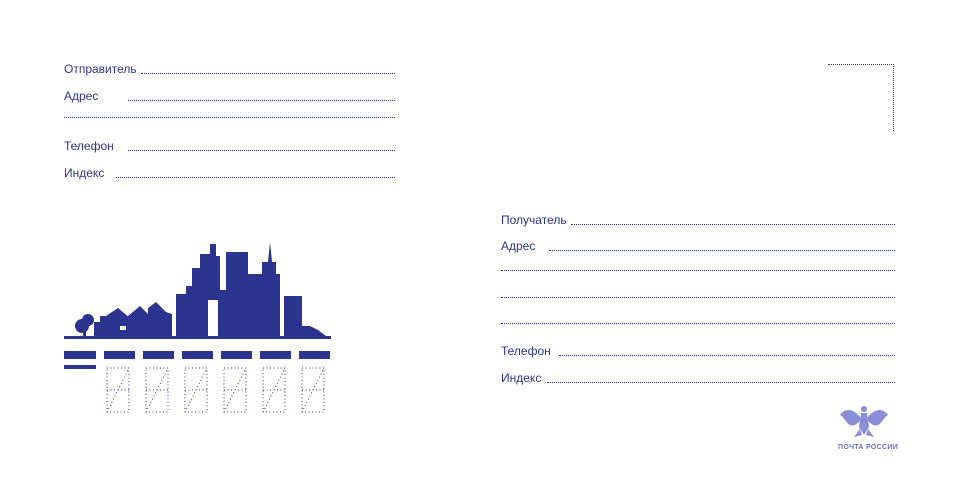 Image resolution: width=960 pixels, height=480 pixels. What do you see at coordinates (861, 97) in the screenshot?
I see `stamp-area` at bounding box center [861, 97].